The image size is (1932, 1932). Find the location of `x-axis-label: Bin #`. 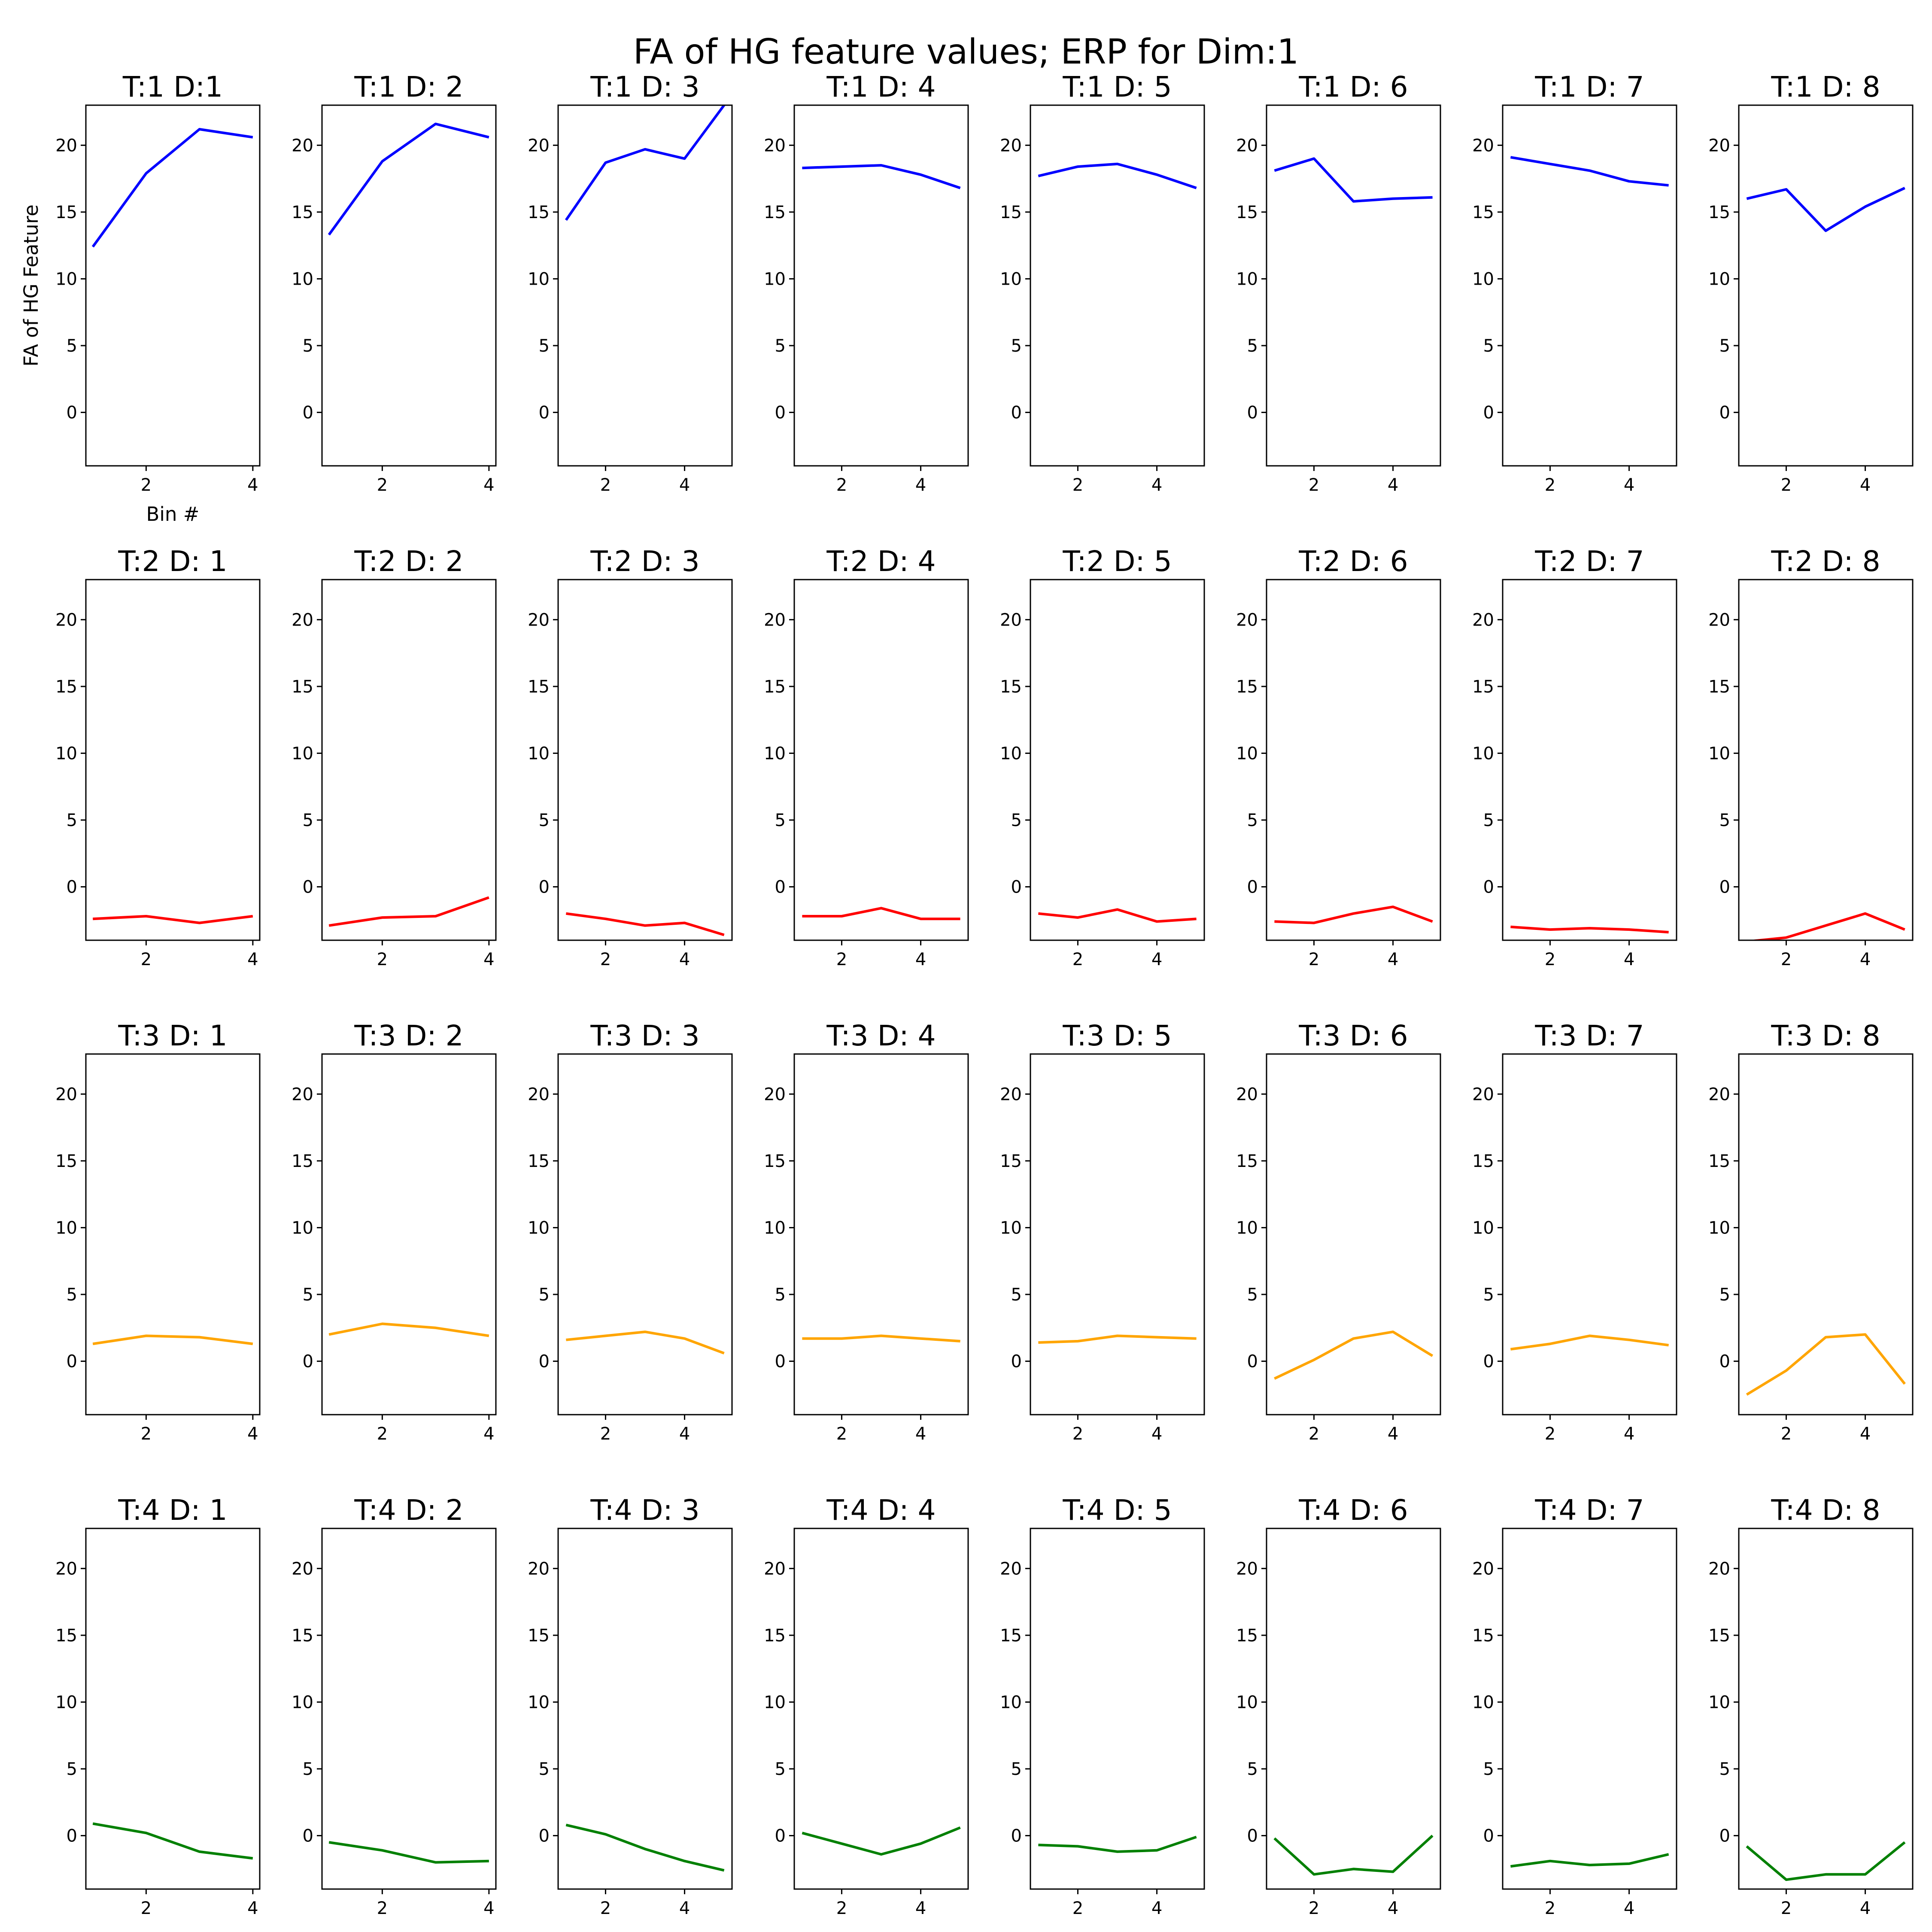

x-axis-label: Bin # is located at coordinates (173, 514).